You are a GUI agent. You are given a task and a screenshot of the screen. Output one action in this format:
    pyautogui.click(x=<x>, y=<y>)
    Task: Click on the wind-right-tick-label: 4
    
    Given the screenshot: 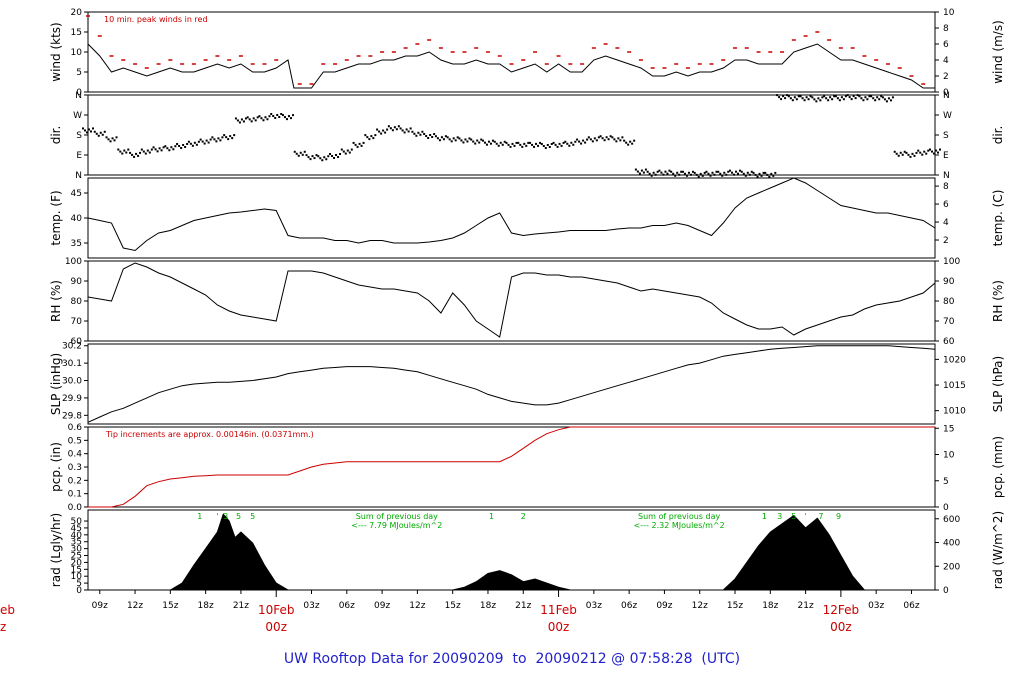 What is the action you would take?
    pyautogui.click(x=946, y=61)
    